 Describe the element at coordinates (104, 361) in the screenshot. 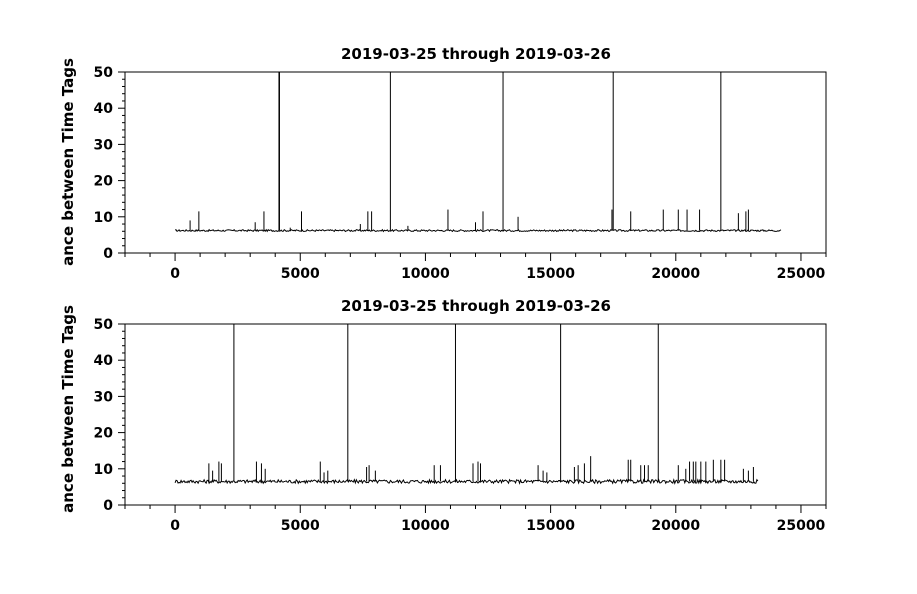

I see `bottom-y-tick-label: 40` at that location.